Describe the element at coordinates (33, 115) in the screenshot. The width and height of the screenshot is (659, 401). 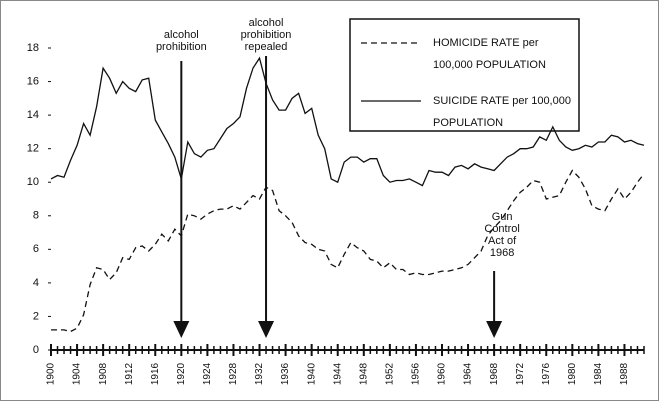
I see `y-tick-label: 14` at that location.